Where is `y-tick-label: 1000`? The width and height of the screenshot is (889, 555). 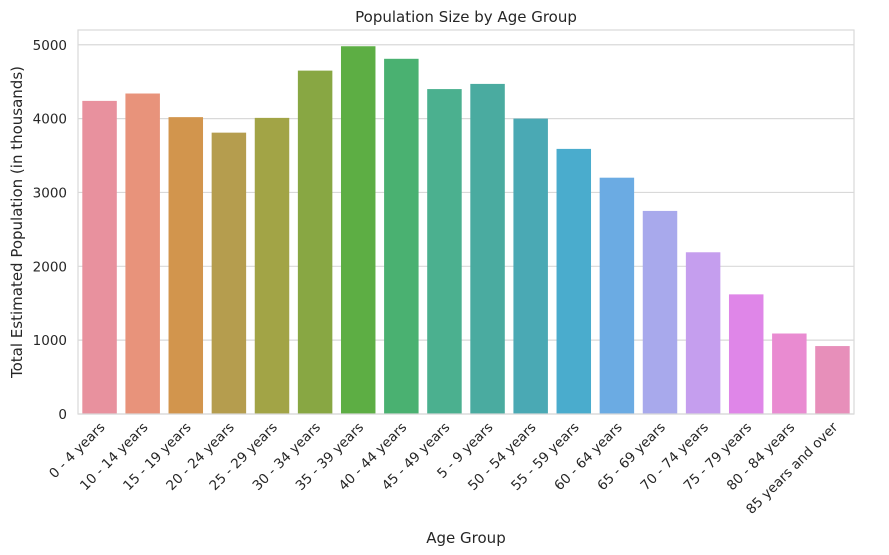 y-tick-label: 1000 is located at coordinates (50, 341).